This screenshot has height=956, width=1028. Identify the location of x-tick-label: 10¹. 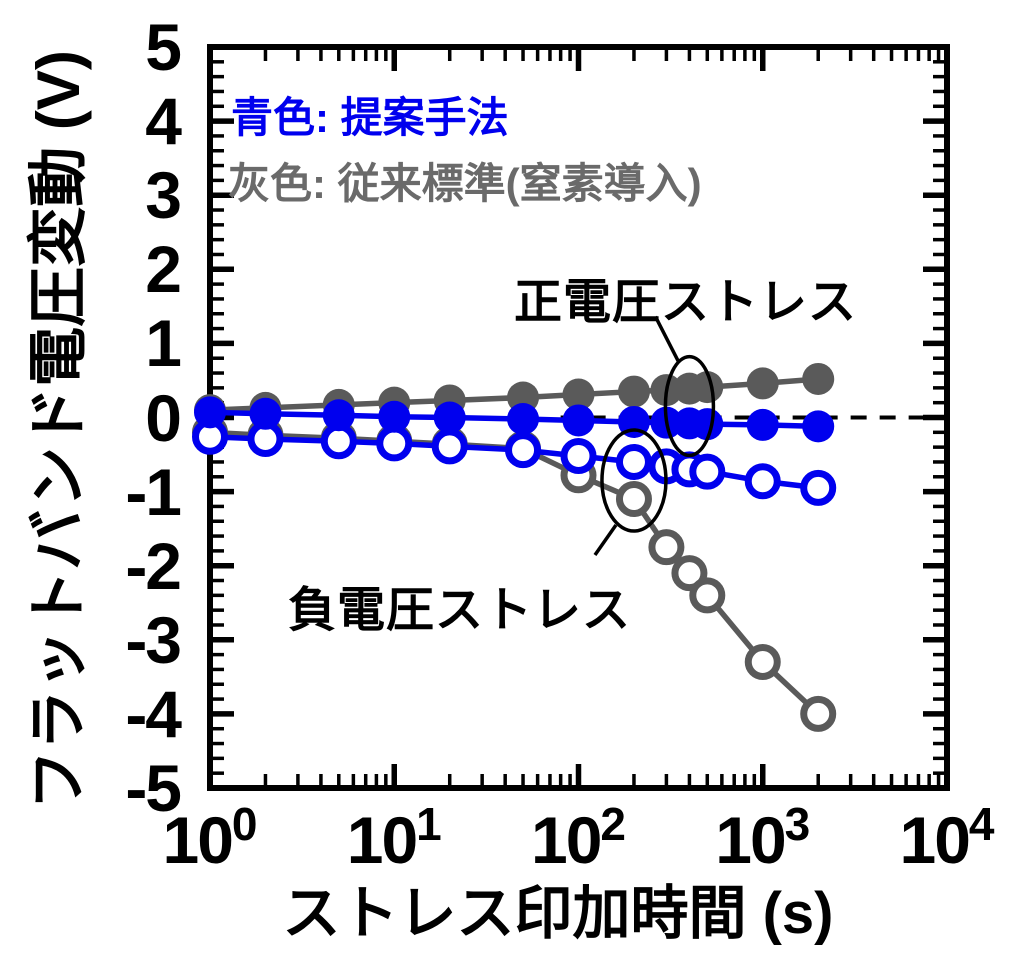
(394, 837).